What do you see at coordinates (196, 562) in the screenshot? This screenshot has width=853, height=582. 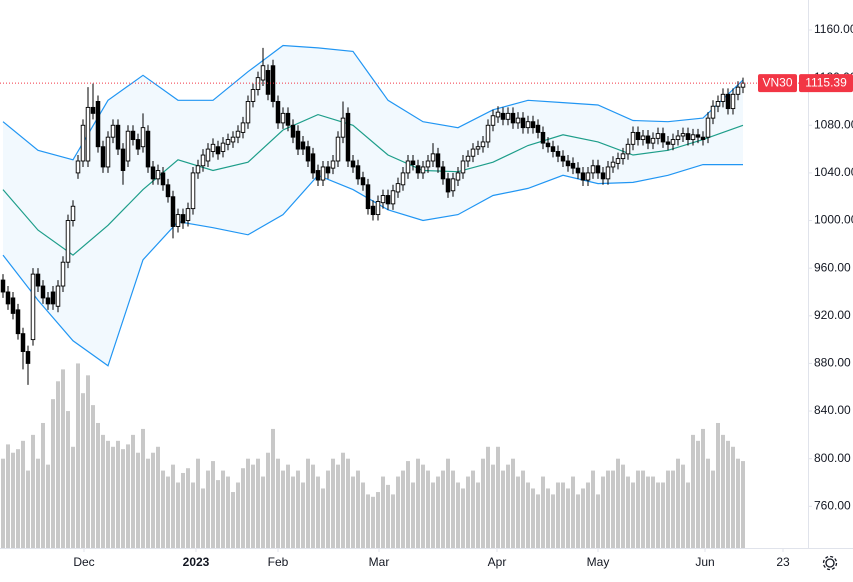 I see `x-tick-label: 2023` at bounding box center [196, 562].